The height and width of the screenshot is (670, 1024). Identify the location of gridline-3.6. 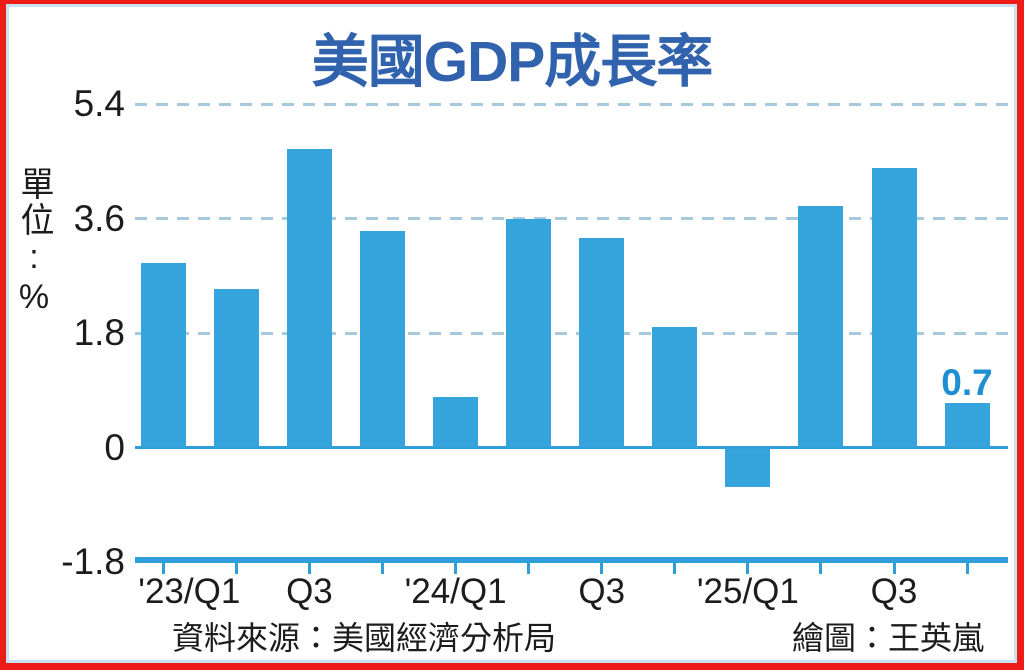
(571, 219).